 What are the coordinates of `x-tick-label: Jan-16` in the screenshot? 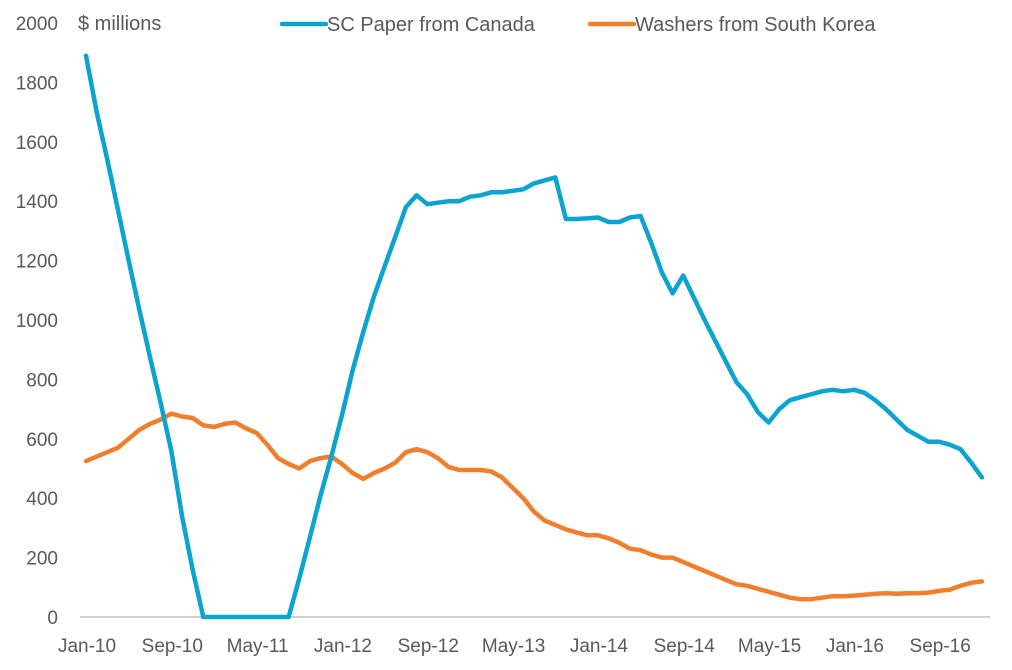 It's located at (855, 646).